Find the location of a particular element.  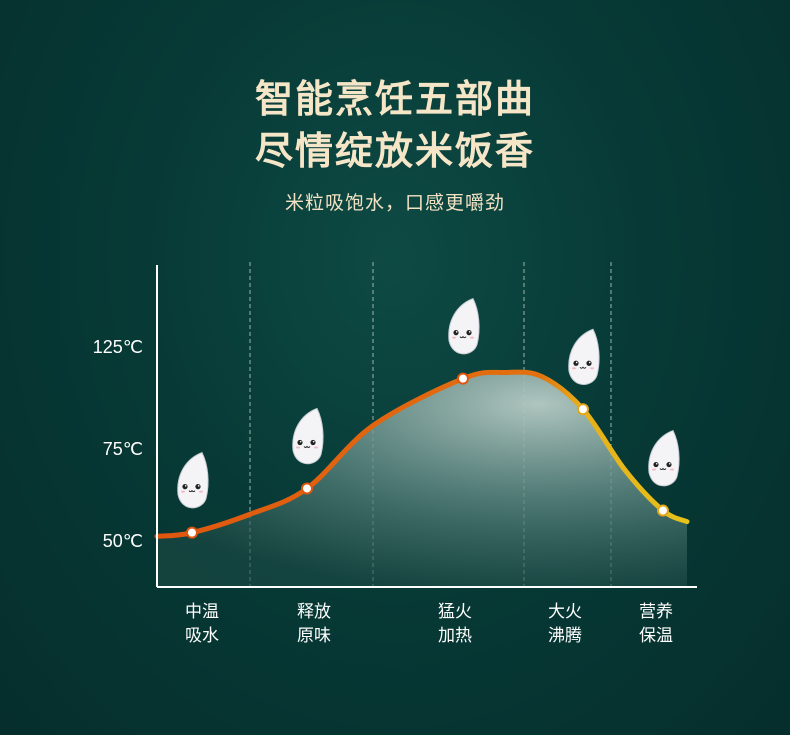

stage-label: 中温 吸水 is located at coordinates (202, 624).